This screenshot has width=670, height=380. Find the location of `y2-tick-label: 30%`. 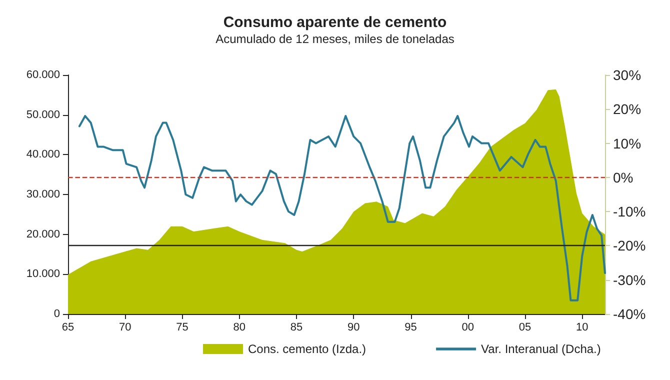

y2-tick-label: 30% is located at coordinates (627, 75).